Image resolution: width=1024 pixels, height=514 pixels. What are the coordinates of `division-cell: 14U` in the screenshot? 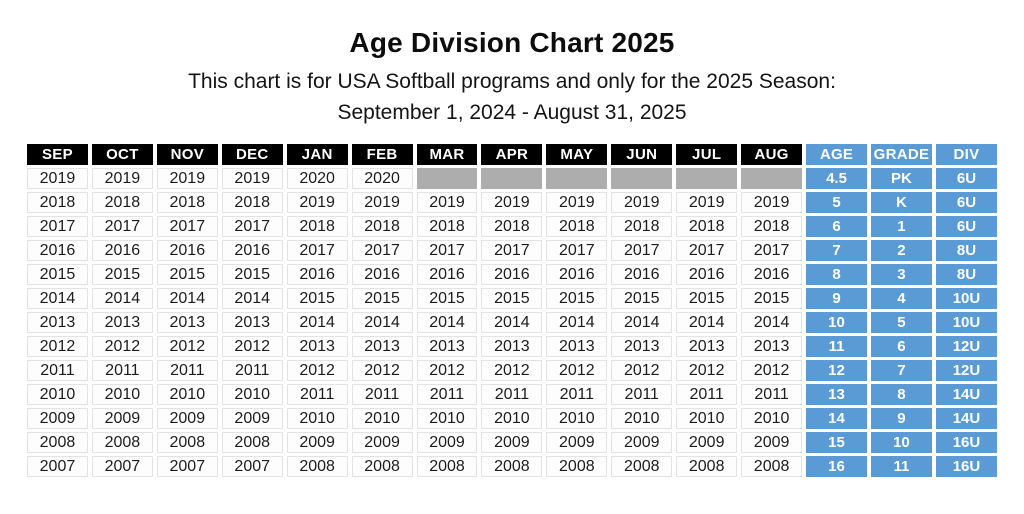 It's located at (966, 394).